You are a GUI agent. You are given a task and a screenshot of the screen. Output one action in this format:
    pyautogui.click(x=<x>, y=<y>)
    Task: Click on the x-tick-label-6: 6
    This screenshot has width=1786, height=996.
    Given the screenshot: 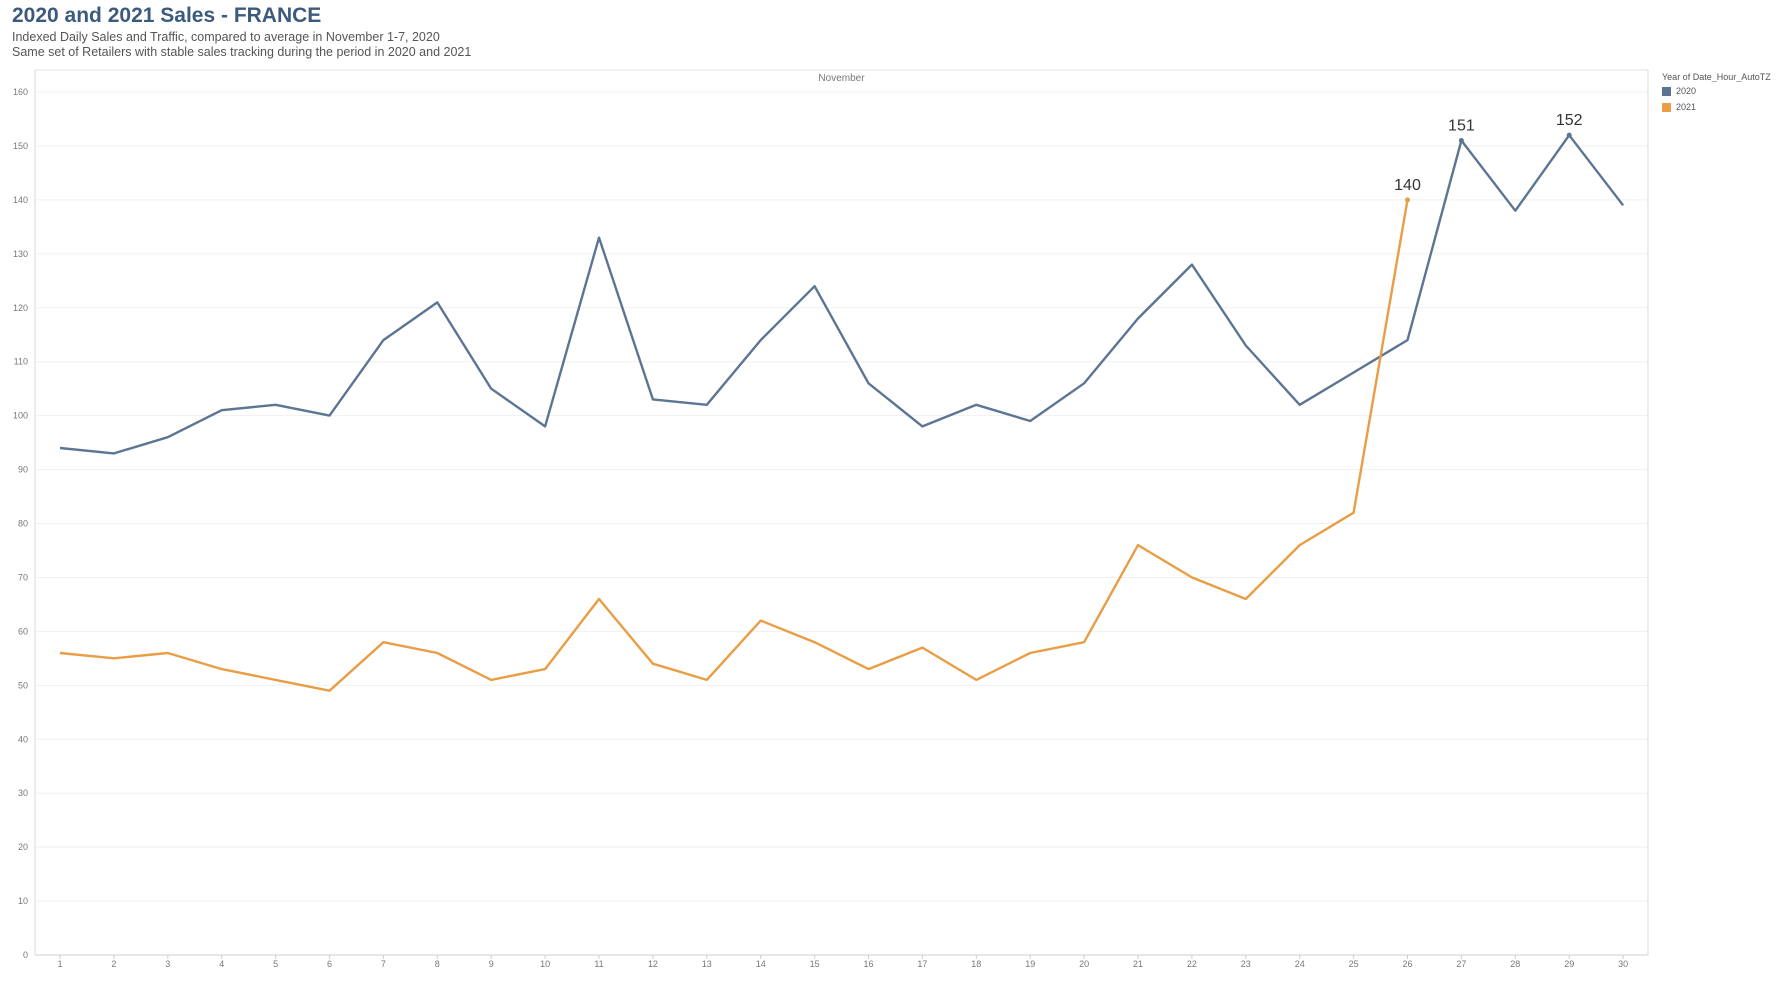 What is the action you would take?
    pyautogui.click(x=329, y=964)
    